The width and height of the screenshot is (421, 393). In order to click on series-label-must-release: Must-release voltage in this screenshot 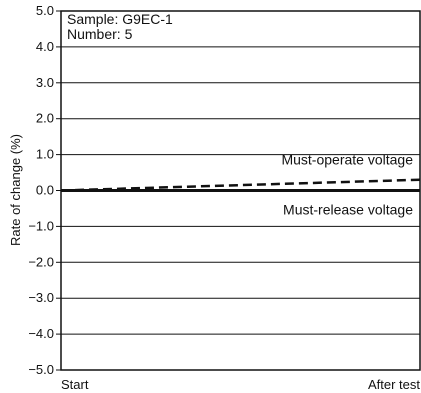, I will do `click(348, 210)`.